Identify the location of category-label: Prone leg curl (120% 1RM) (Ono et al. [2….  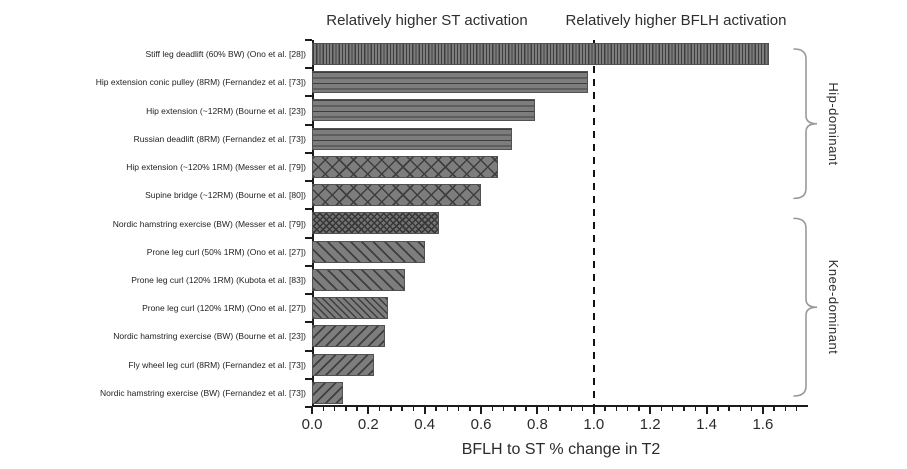
(224, 308).